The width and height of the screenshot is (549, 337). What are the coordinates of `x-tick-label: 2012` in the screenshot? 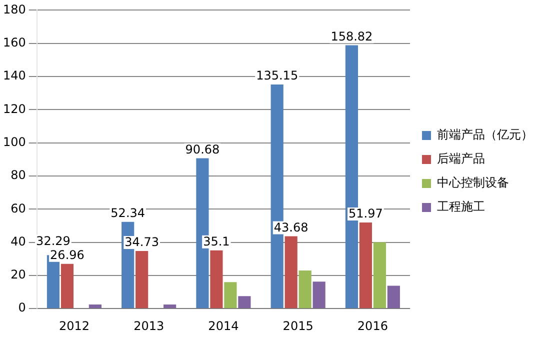 It's located at (74, 325).